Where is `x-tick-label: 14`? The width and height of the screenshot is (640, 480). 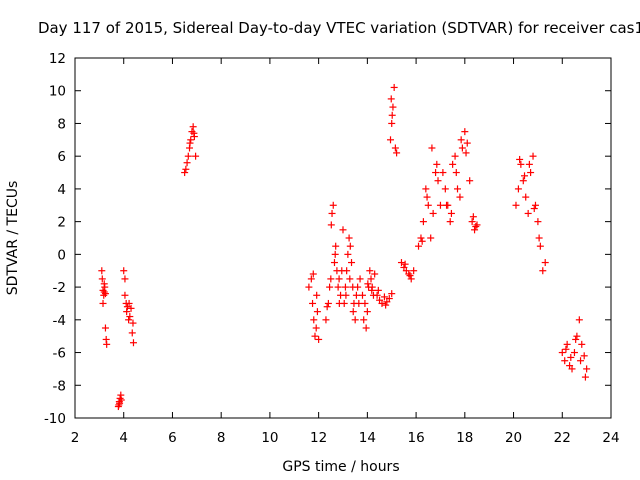 x-tick-label: 14 is located at coordinates (367, 438).